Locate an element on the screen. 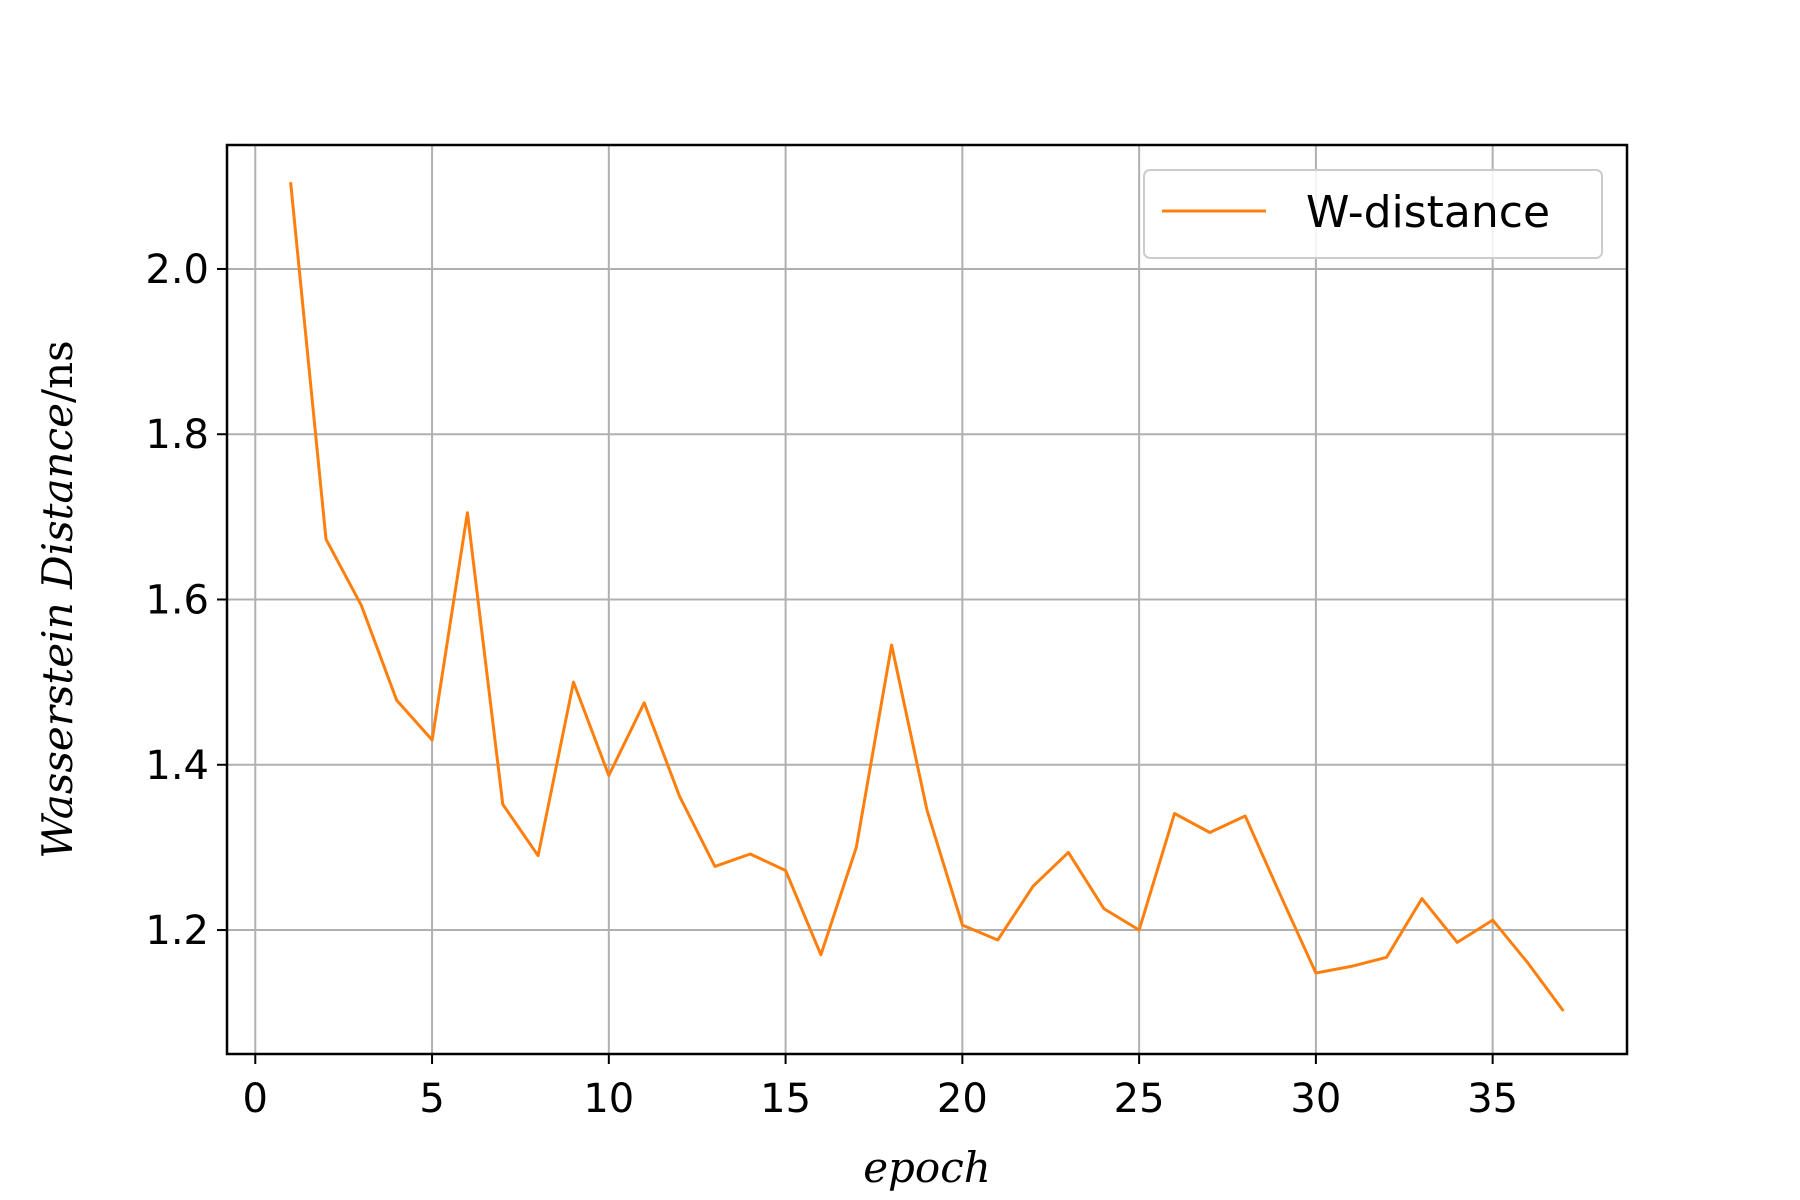 Image resolution: width=1800 pixels, height=1200 pixels. x-tick-label: 30 is located at coordinates (1315, 1099).